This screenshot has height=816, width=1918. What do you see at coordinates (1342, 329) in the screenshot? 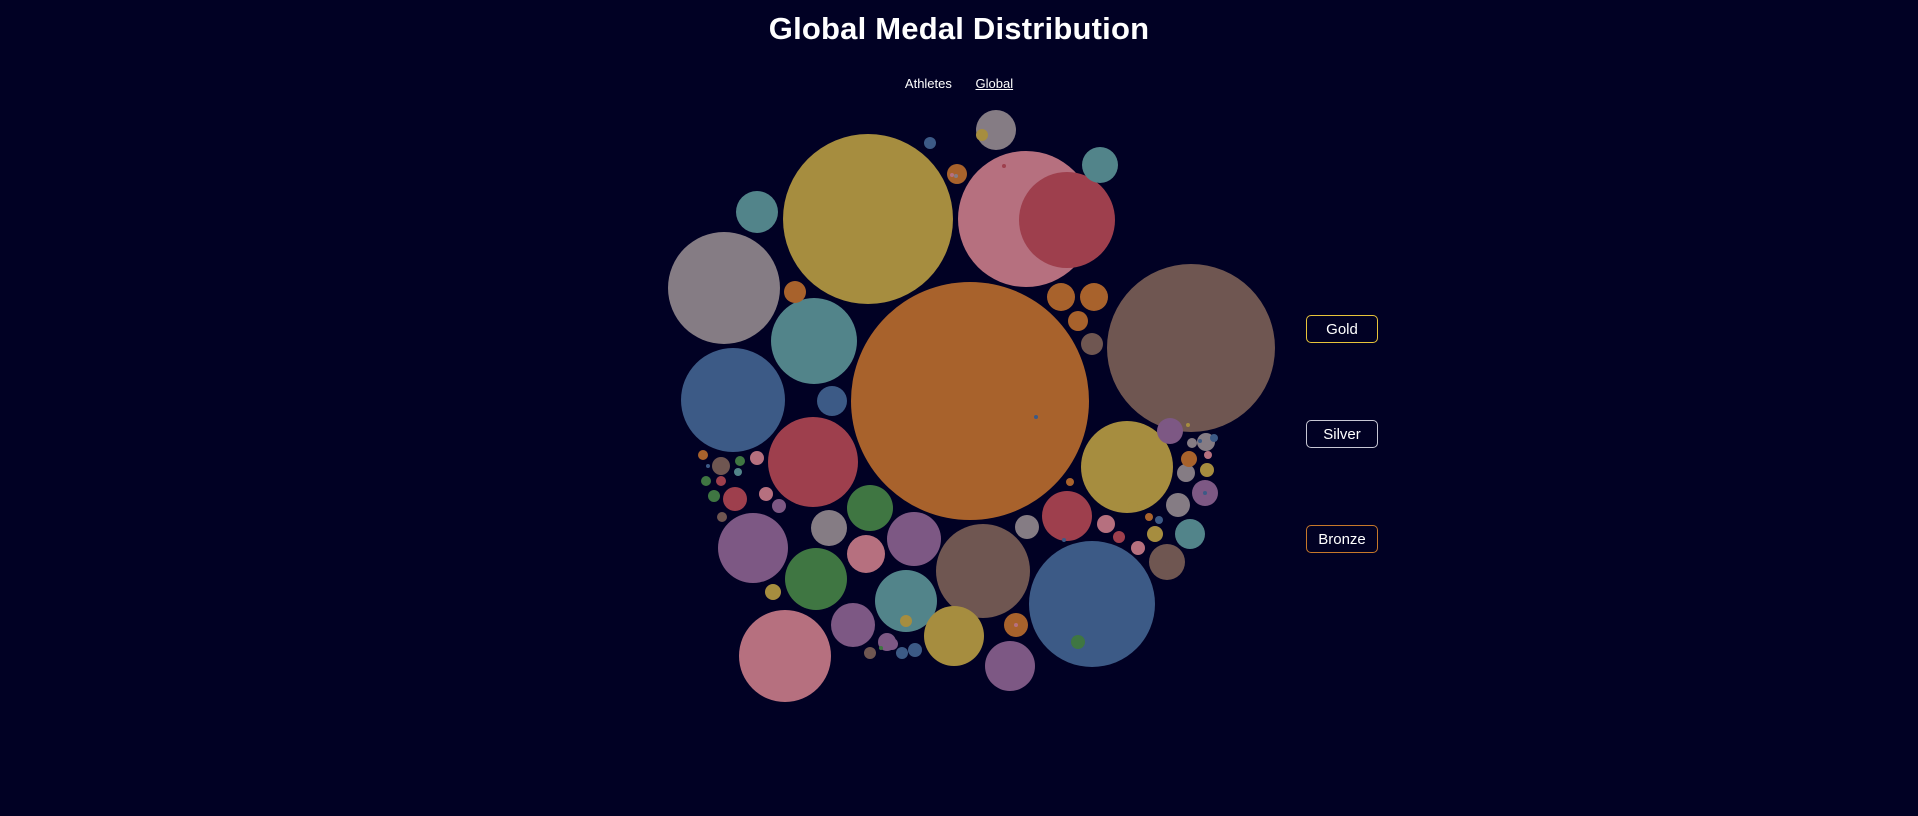
I see `gold-filter-button: Gold` at bounding box center [1342, 329].